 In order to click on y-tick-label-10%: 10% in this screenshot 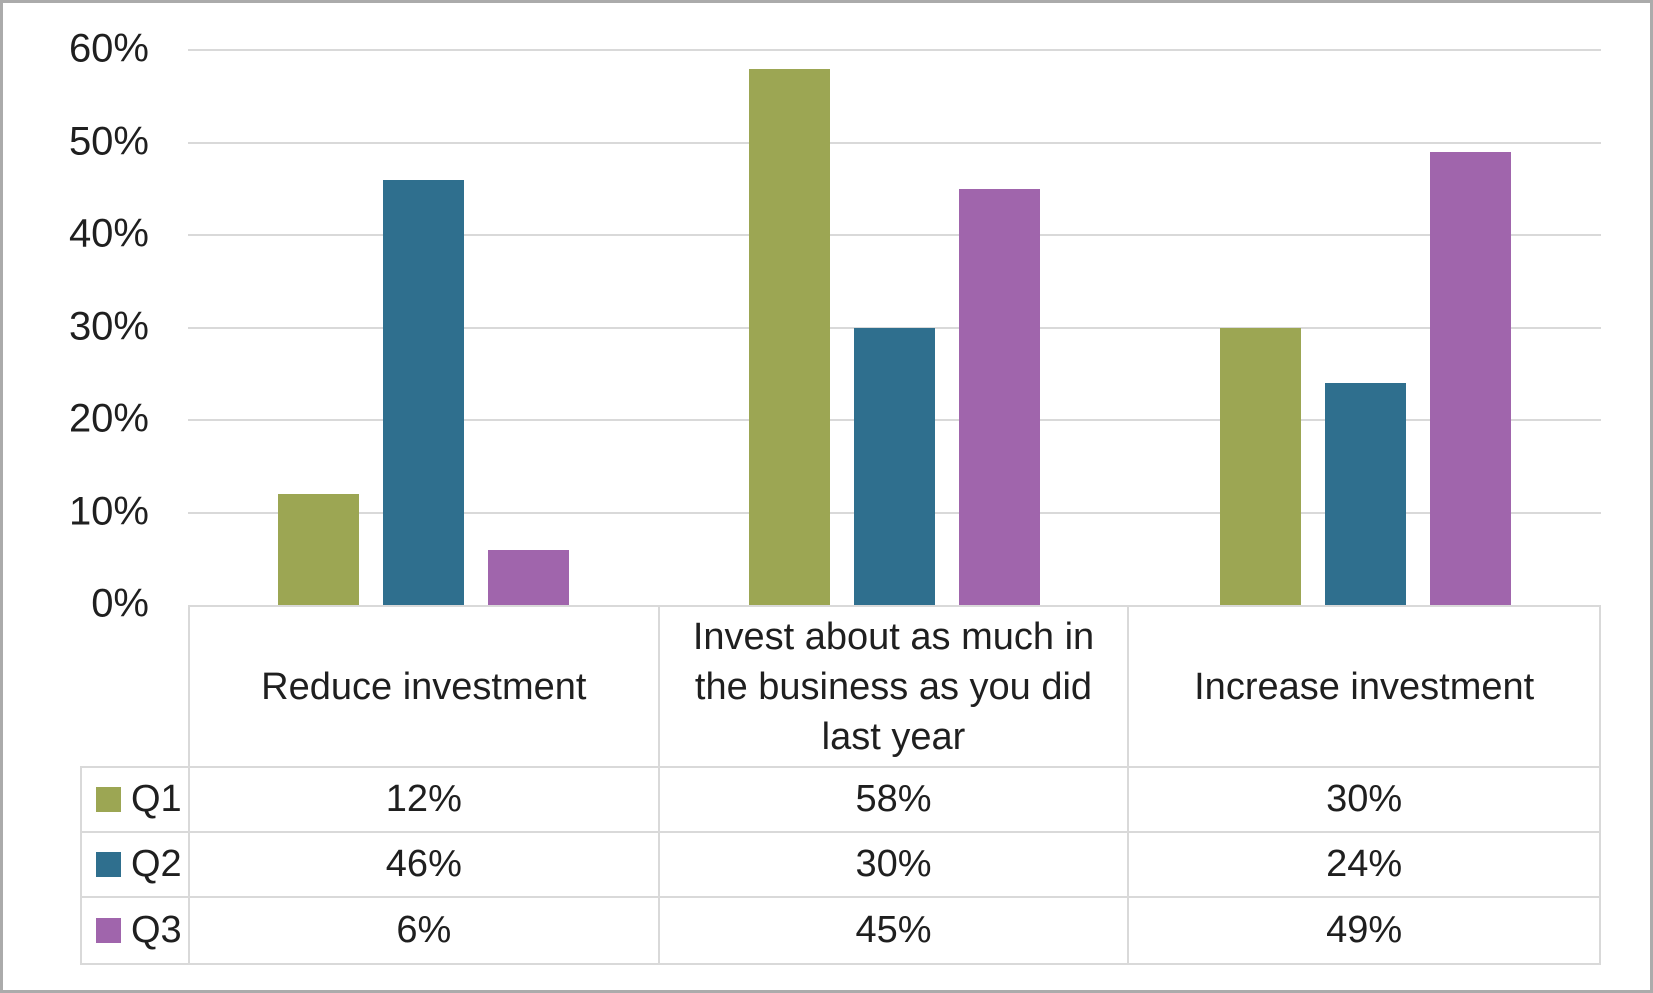, I will do `click(108, 511)`.